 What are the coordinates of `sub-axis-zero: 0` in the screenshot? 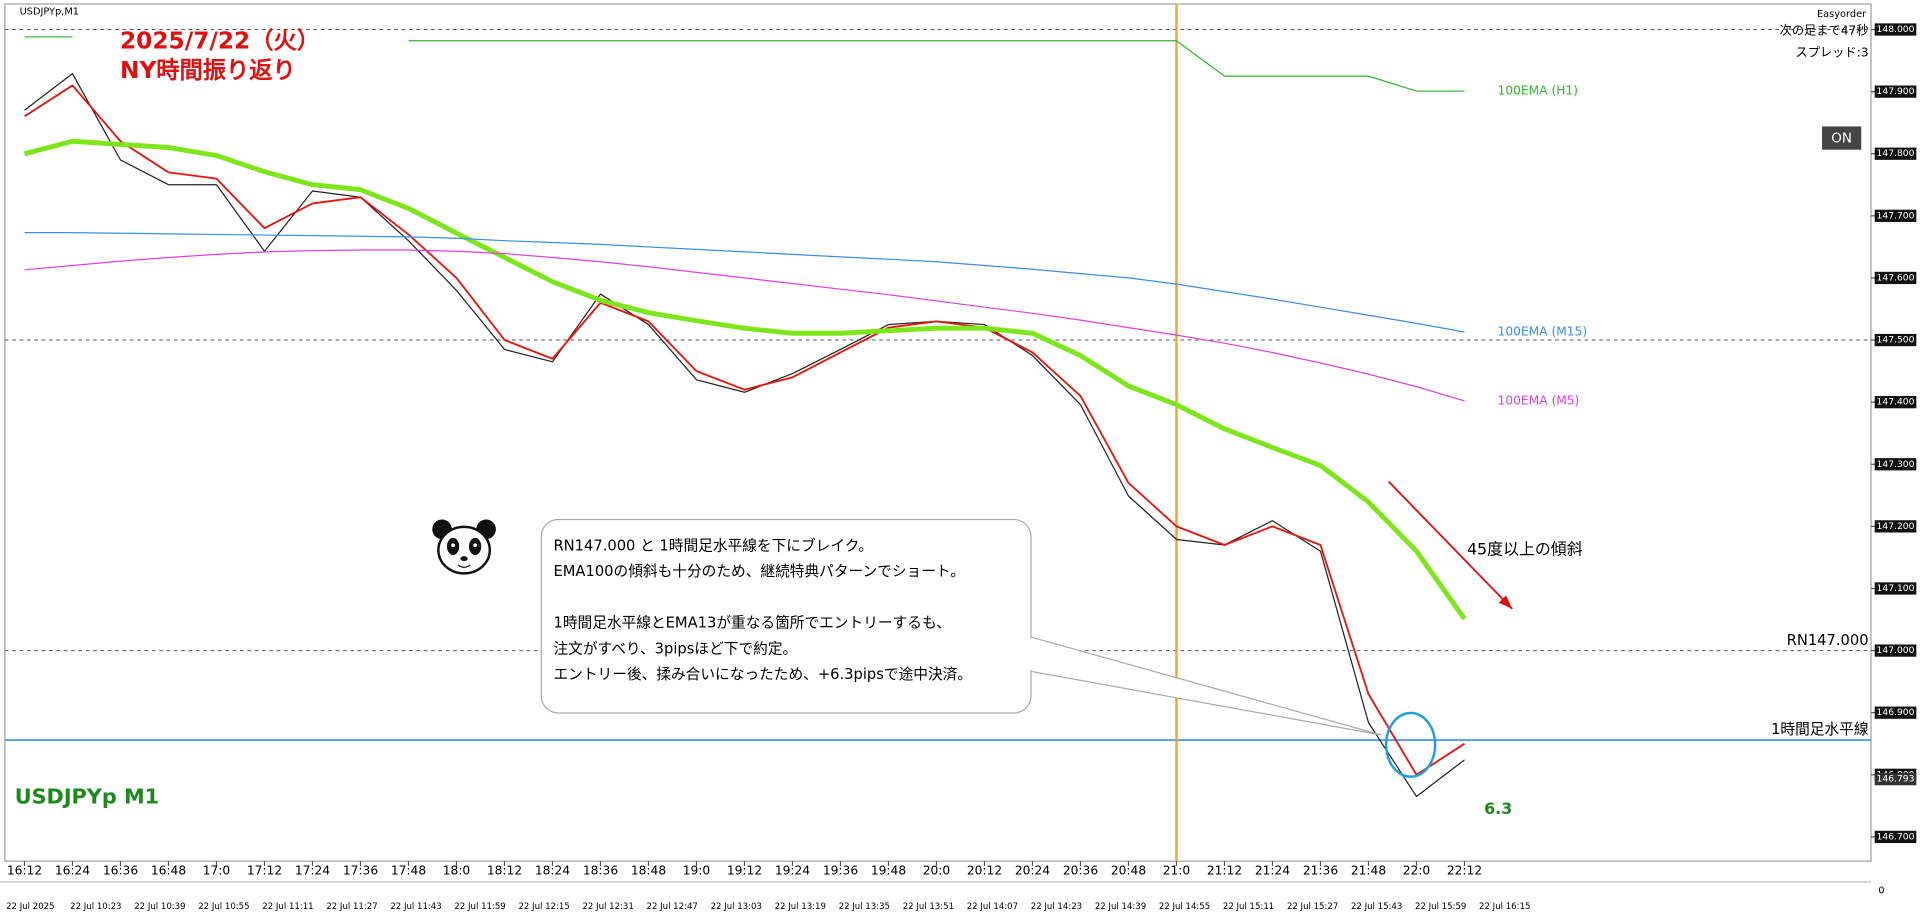 It's located at (1881, 891).